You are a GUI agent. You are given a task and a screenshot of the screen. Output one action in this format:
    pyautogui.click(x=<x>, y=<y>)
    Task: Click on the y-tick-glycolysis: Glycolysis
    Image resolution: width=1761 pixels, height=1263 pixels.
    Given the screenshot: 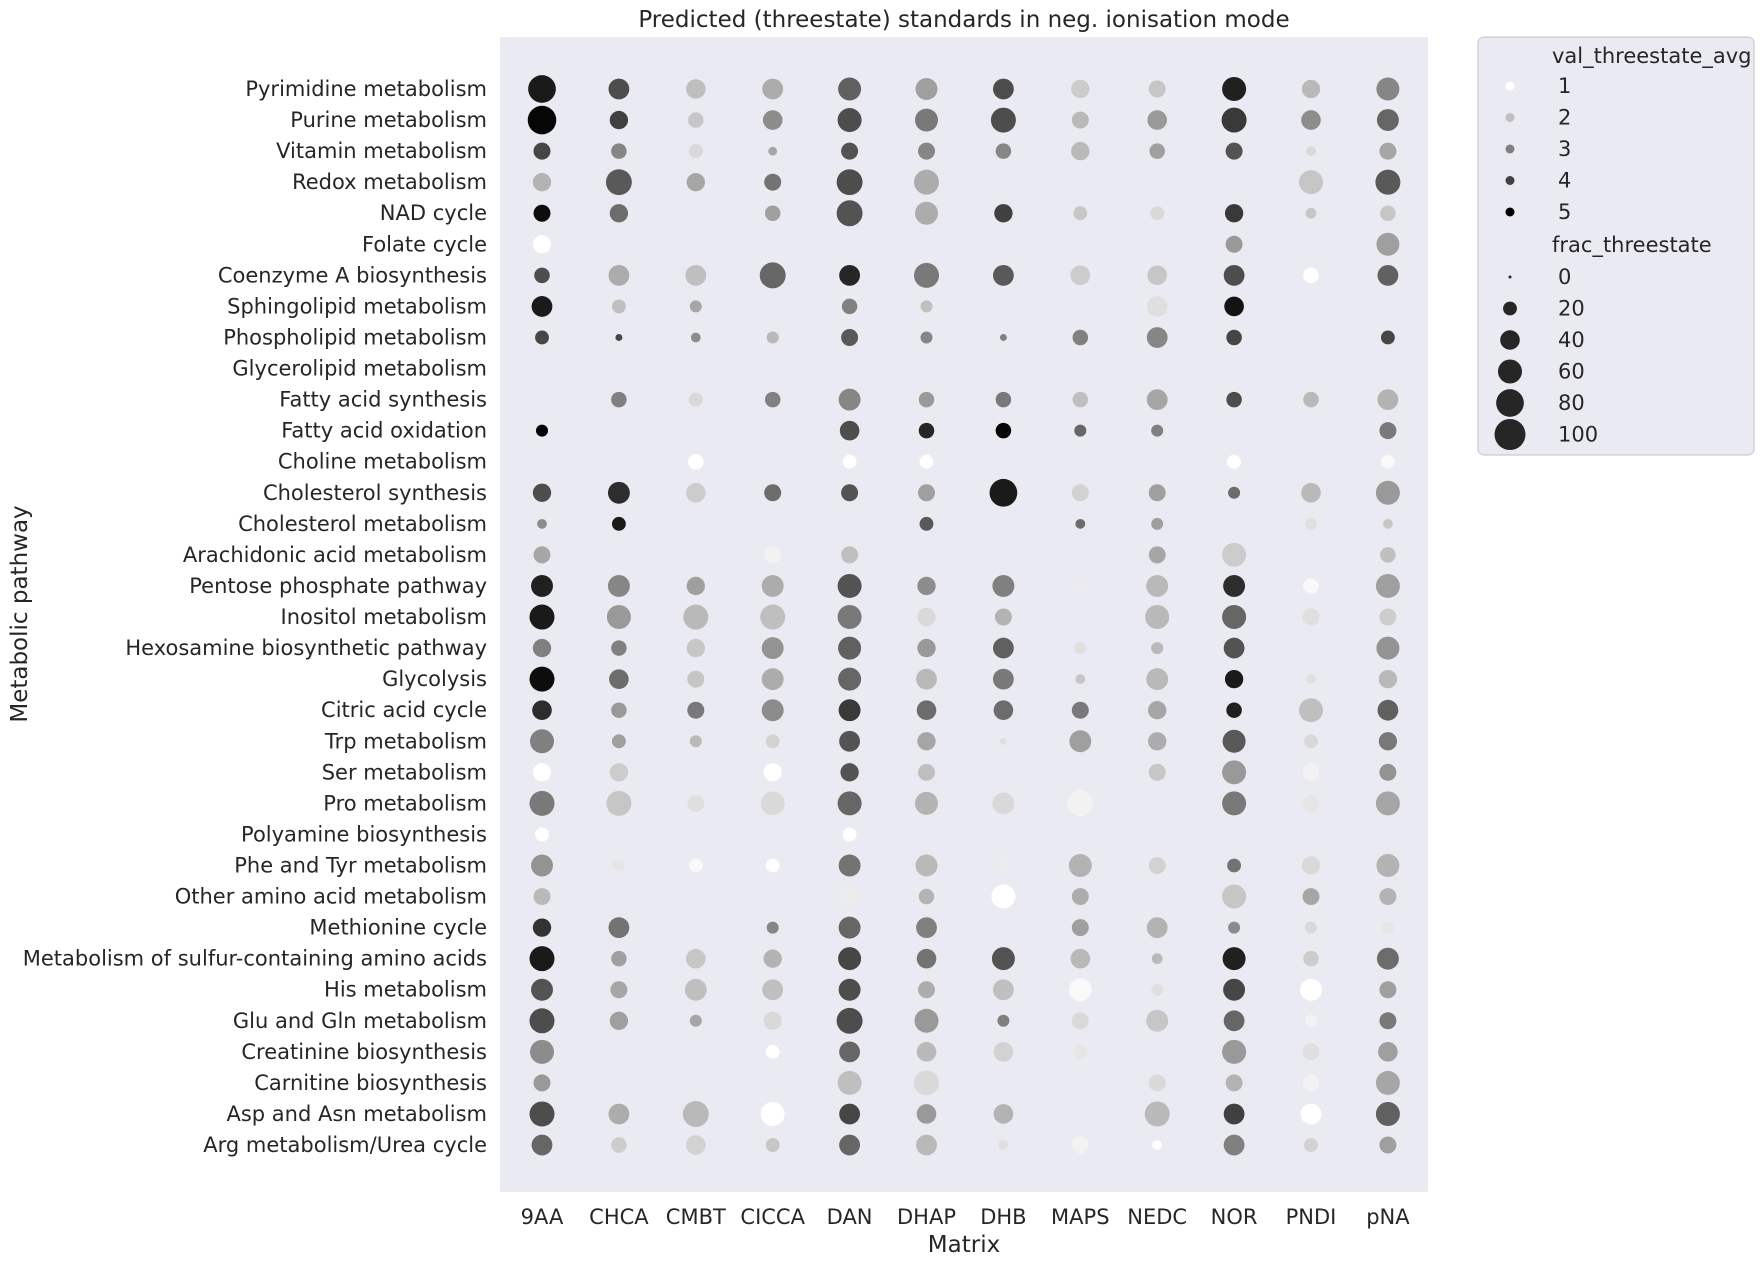 What is the action you would take?
    pyautogui.click(x=434, y=679)
    